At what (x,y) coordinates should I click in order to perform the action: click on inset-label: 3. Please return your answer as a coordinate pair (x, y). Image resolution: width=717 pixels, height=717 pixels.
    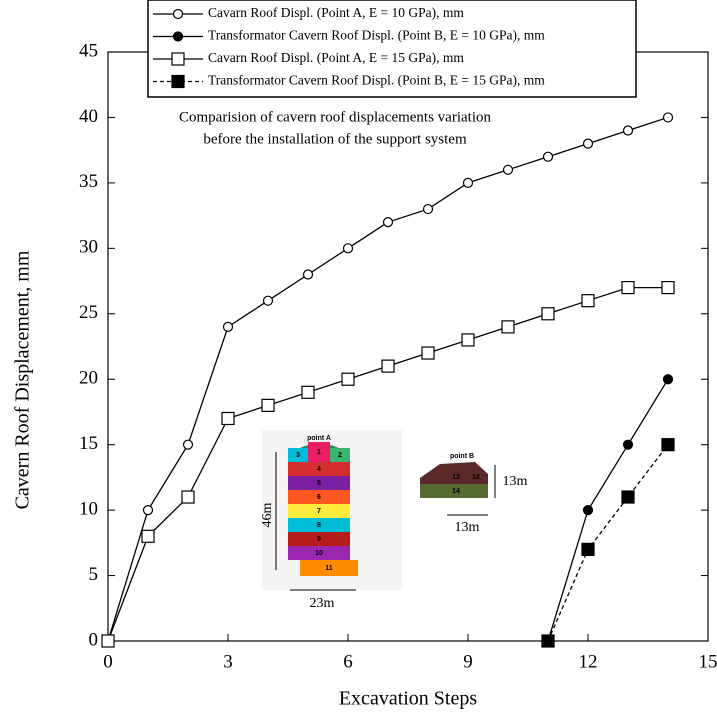
    Looking at the image, I should click on (298, 455).